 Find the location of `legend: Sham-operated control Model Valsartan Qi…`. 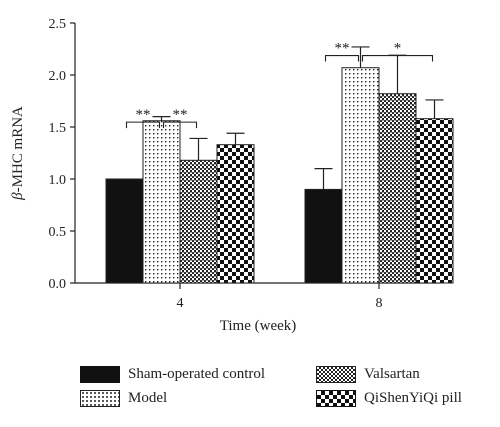

legend: Sham-operated control Model Valsartan Qi… is located at coordinates (290, 394).